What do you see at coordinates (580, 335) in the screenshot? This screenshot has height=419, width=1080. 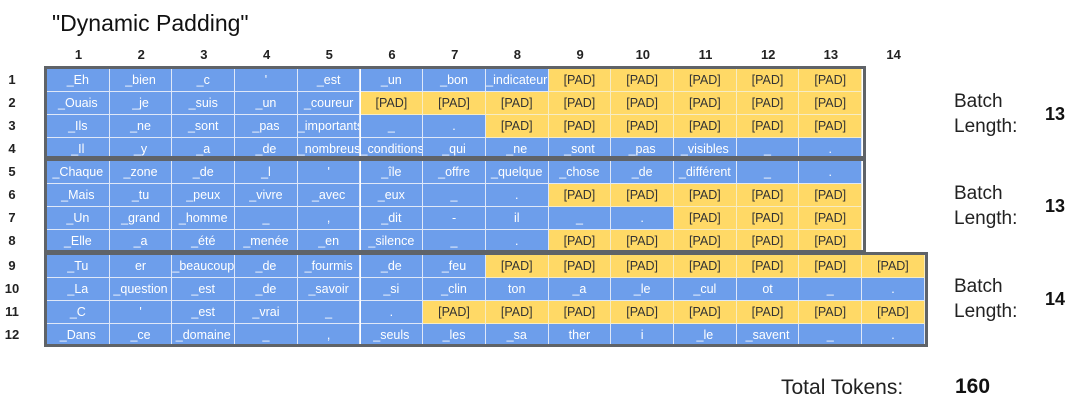 I see `token-cell: ther` at bounding box center [580, 335].